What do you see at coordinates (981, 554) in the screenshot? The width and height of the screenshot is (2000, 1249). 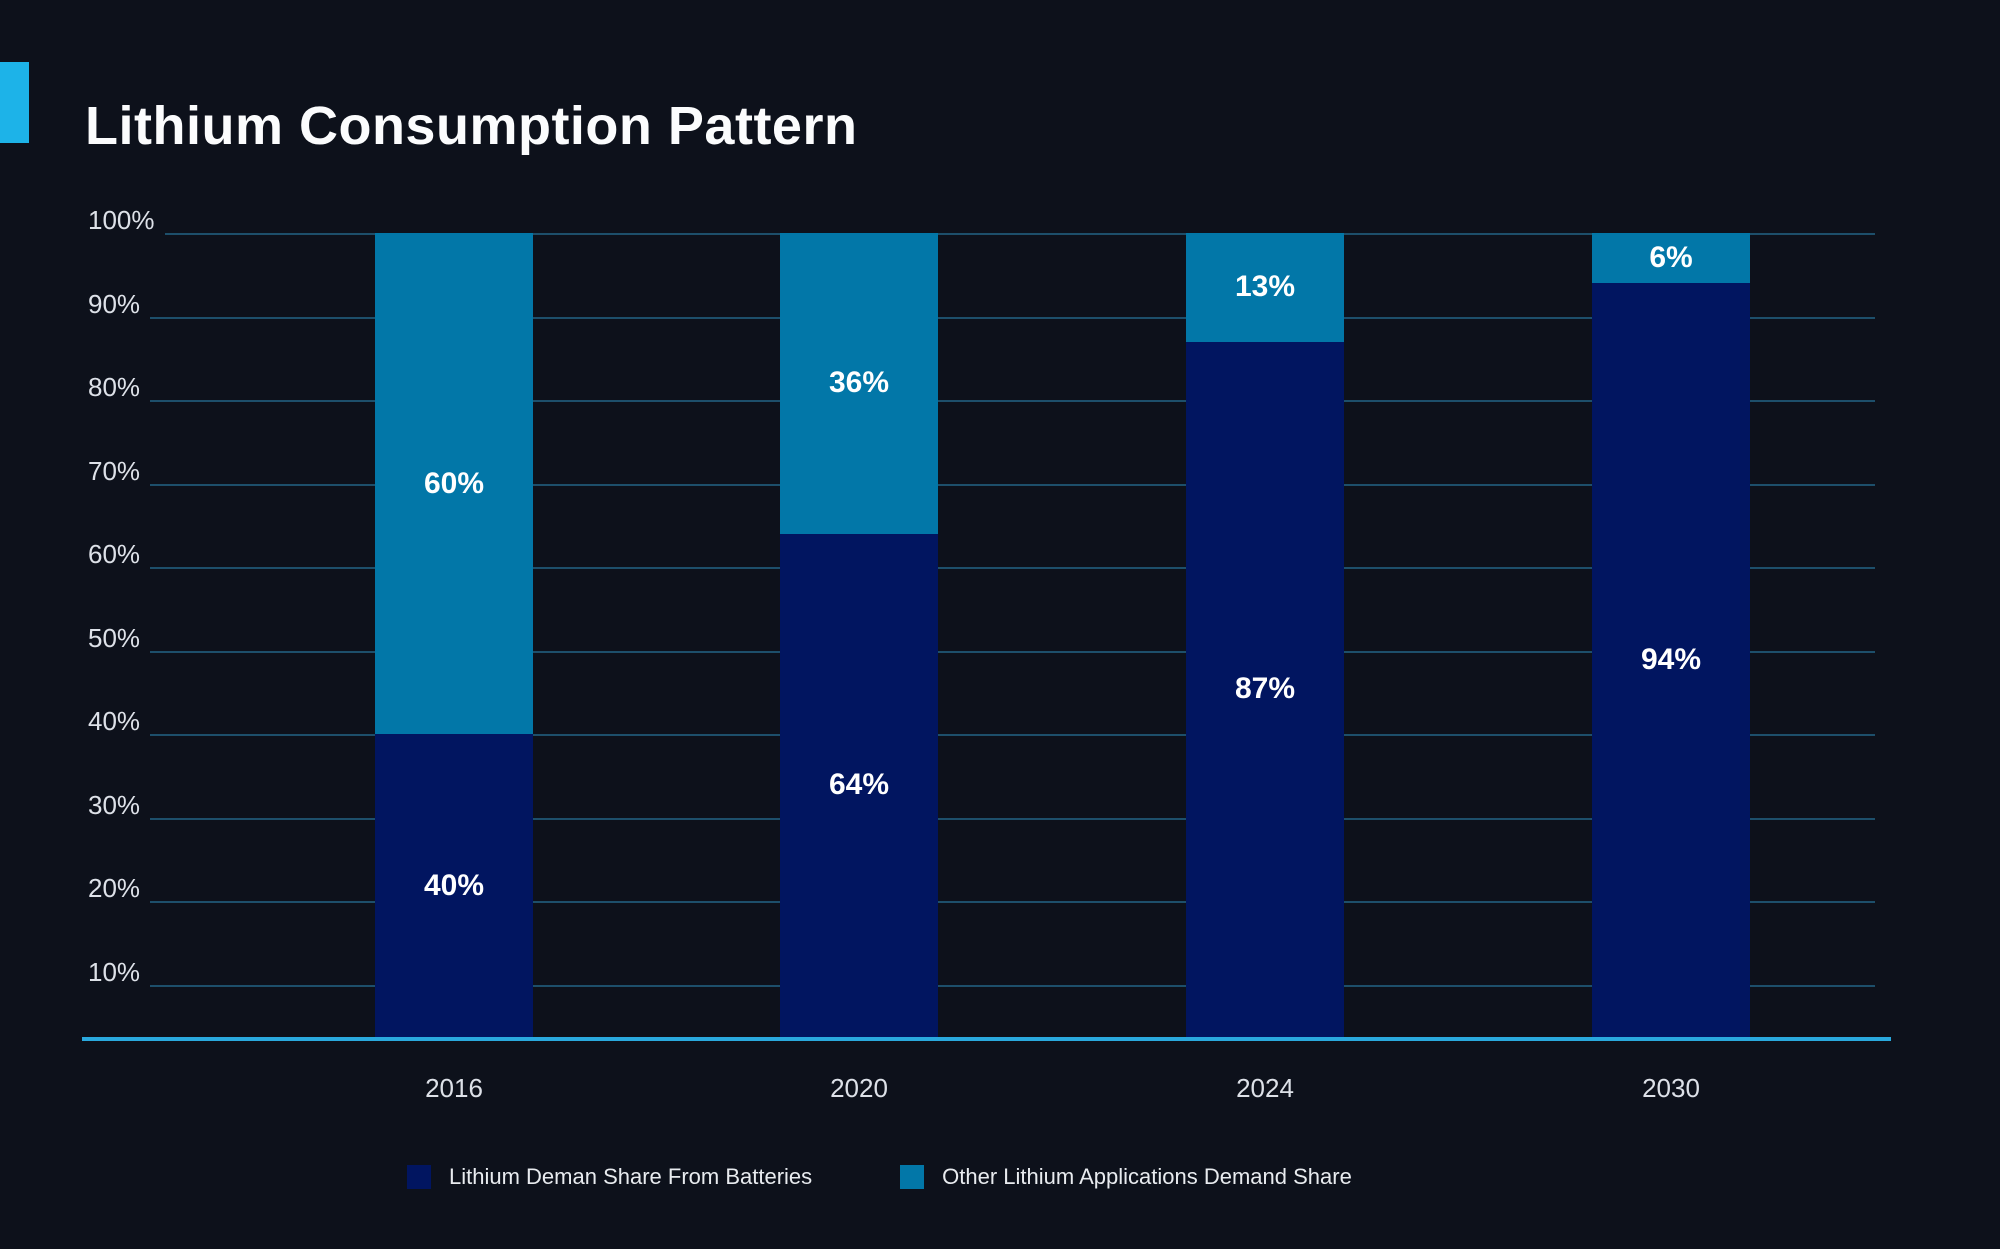 I see `y-axis-tick-row: 60%` at bounding box center [981, 554].